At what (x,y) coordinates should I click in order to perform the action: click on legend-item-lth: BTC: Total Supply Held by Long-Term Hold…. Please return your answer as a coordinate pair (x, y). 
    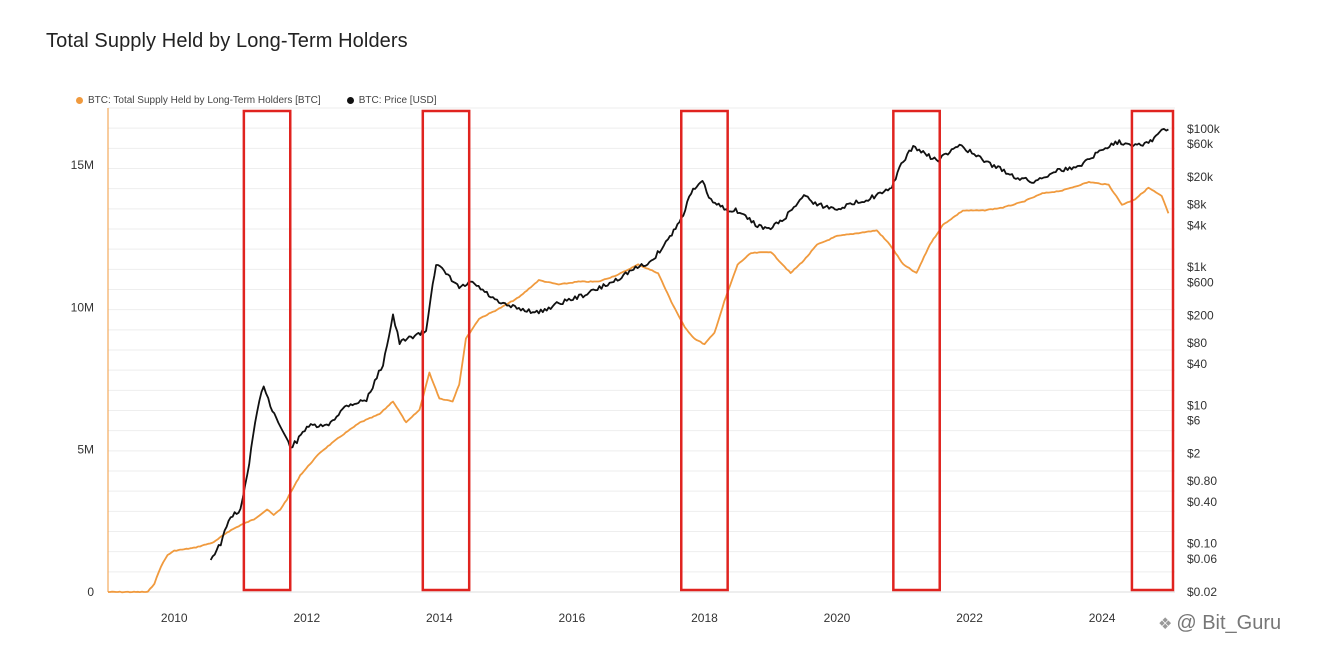
    Looking at the image, I should click on (198, 100).